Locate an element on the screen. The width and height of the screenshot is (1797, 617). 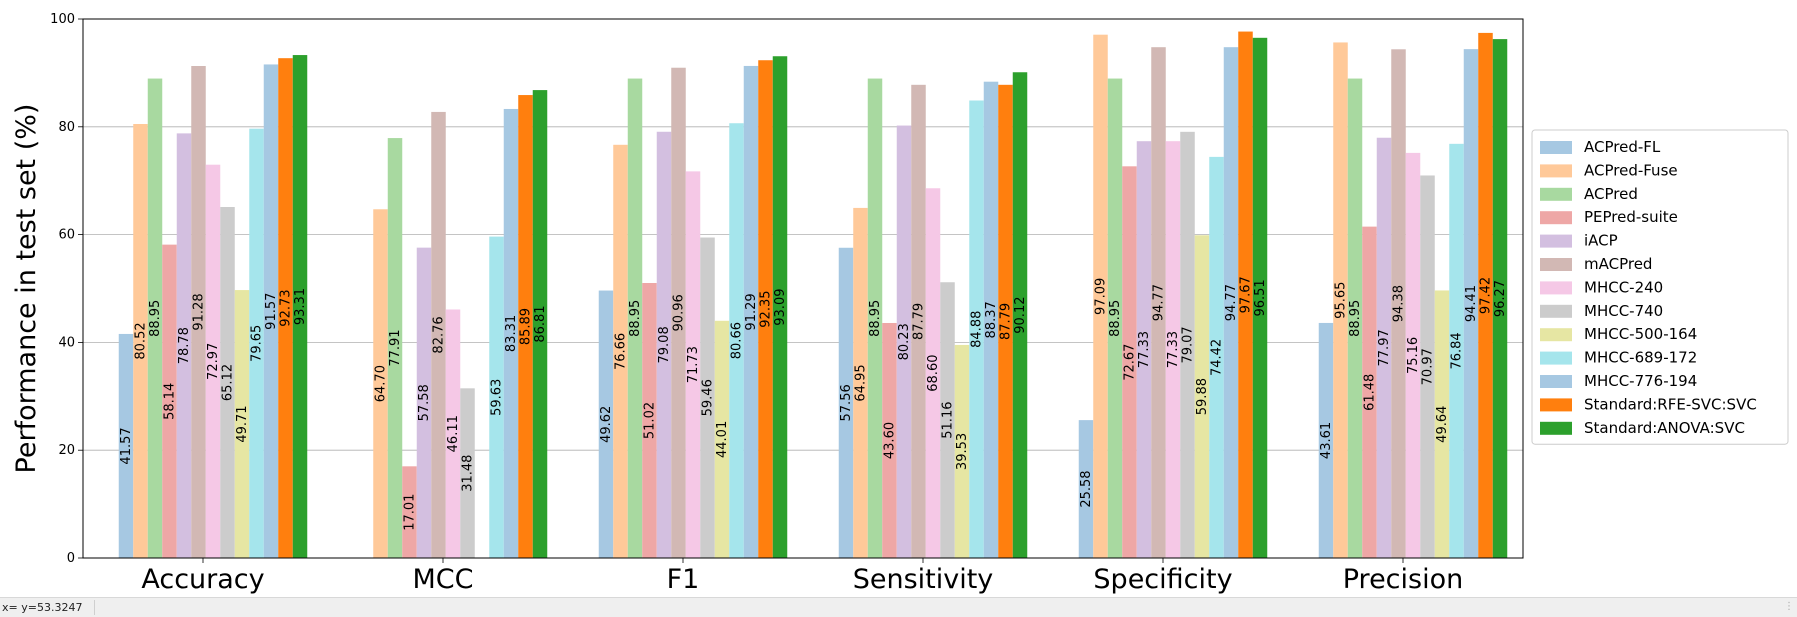
bar-data-label: 51.02 is located at coordinates (650, 420).